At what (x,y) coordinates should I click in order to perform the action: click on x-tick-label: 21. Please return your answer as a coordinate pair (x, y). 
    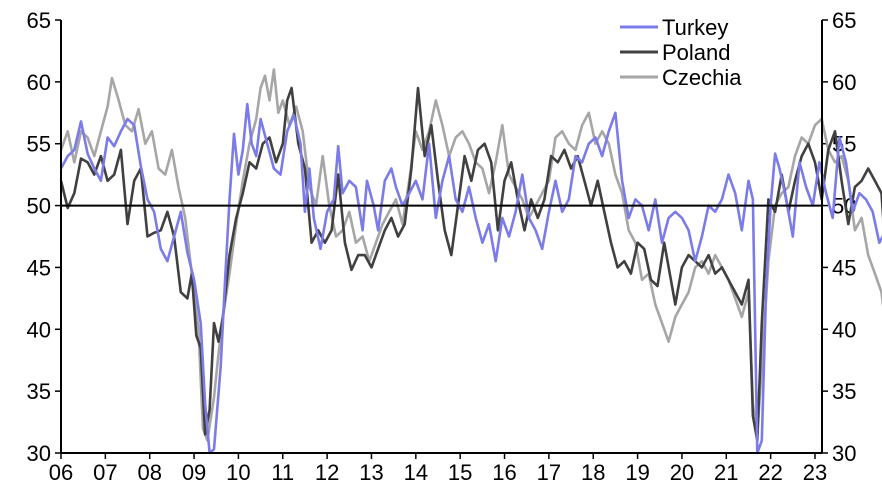
    Looking at the image, I should click on (726, 472).